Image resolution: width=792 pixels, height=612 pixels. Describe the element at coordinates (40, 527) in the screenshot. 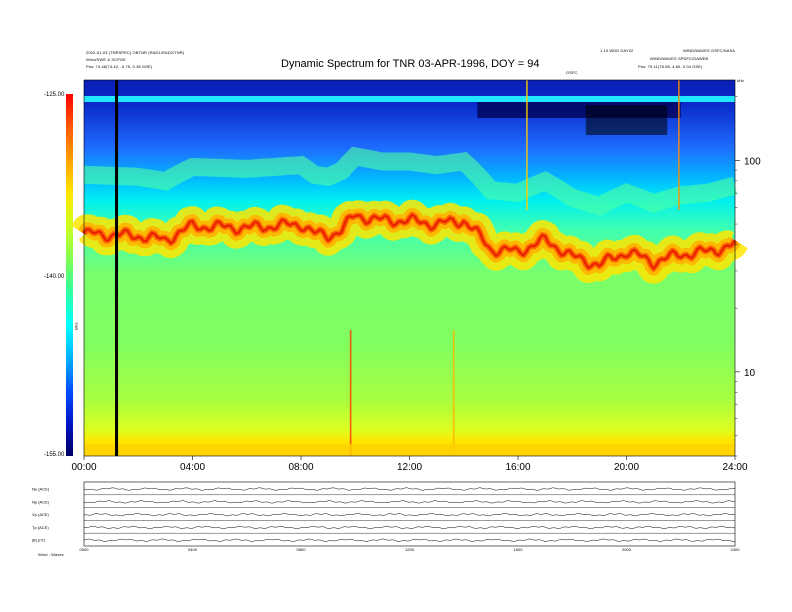

I see `panel-label: Tp (ACE)` at that location.